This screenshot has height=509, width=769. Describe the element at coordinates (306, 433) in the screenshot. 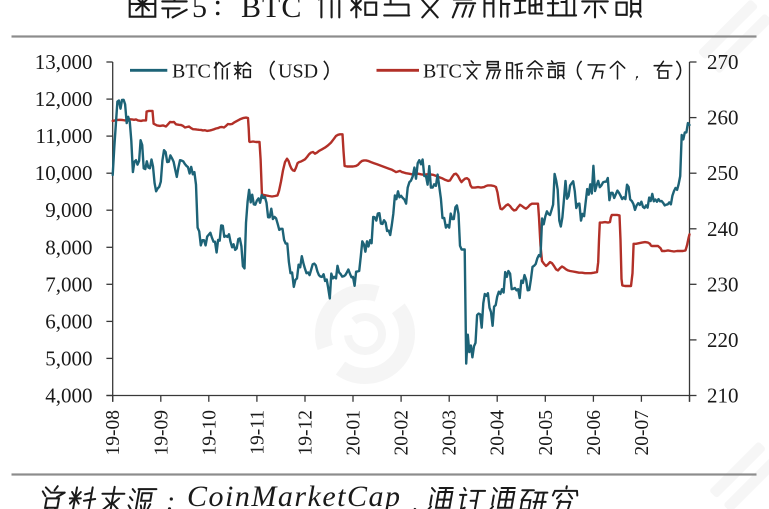

I see `svg-text: 19-12` at that location.